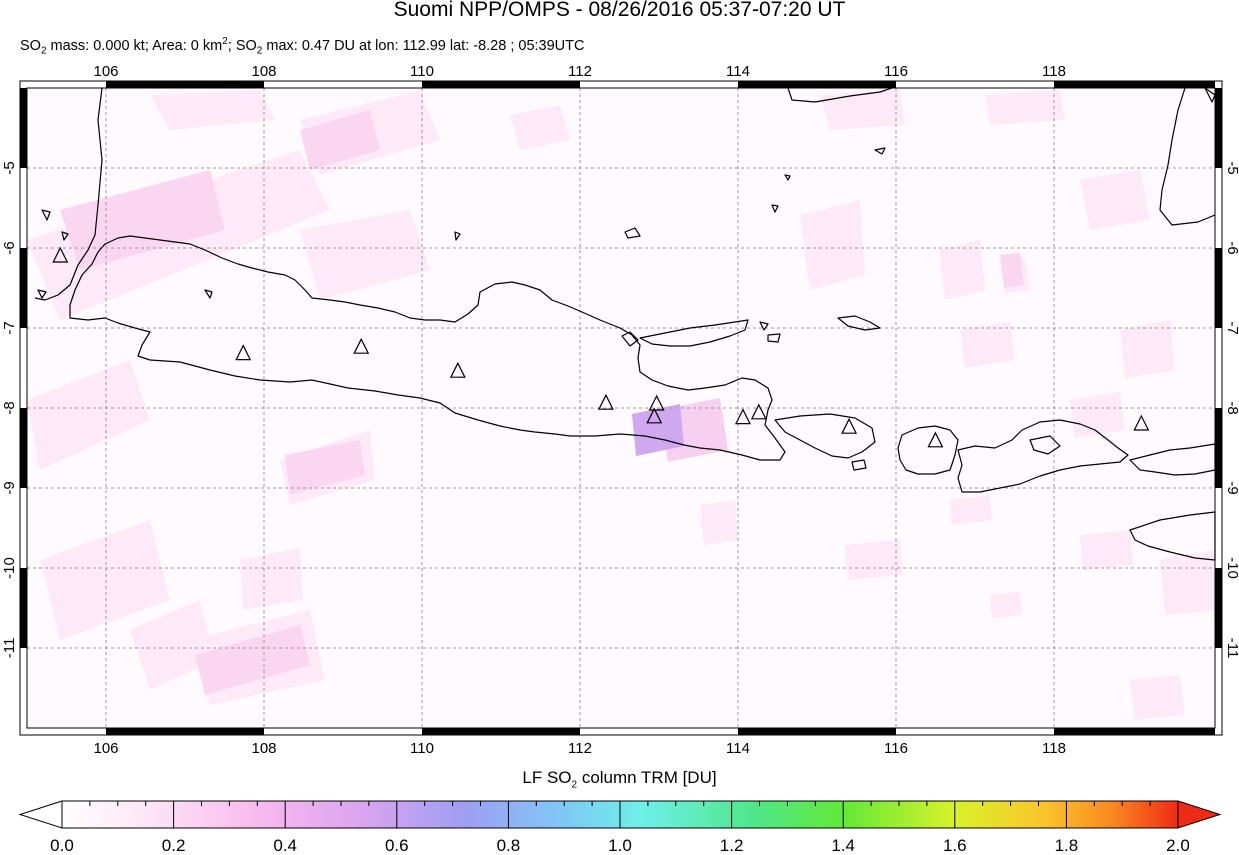  What do you see at coordinates (840, 95) in the screenshot?
I see `coast-kalimantan` at bounding box center [840, 95].